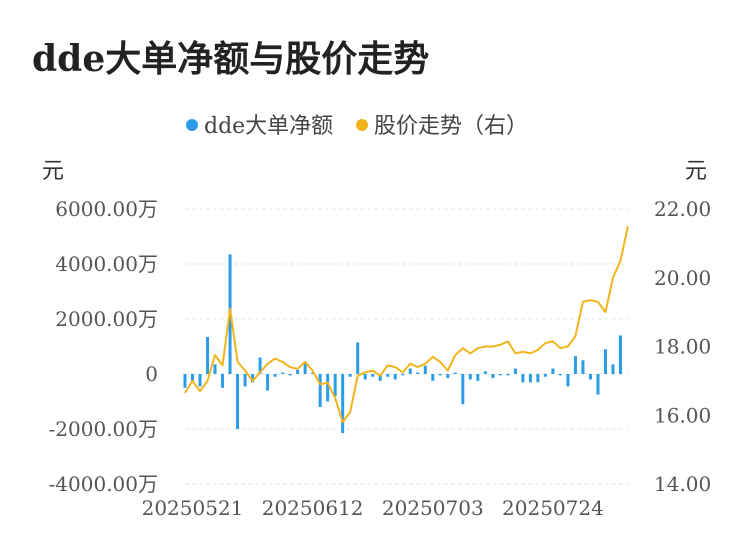  What do you see at coordinates (103, 484) in the screenshot?
I see `left-tick-label: -4000.00万` at bounding box center [103, 484].